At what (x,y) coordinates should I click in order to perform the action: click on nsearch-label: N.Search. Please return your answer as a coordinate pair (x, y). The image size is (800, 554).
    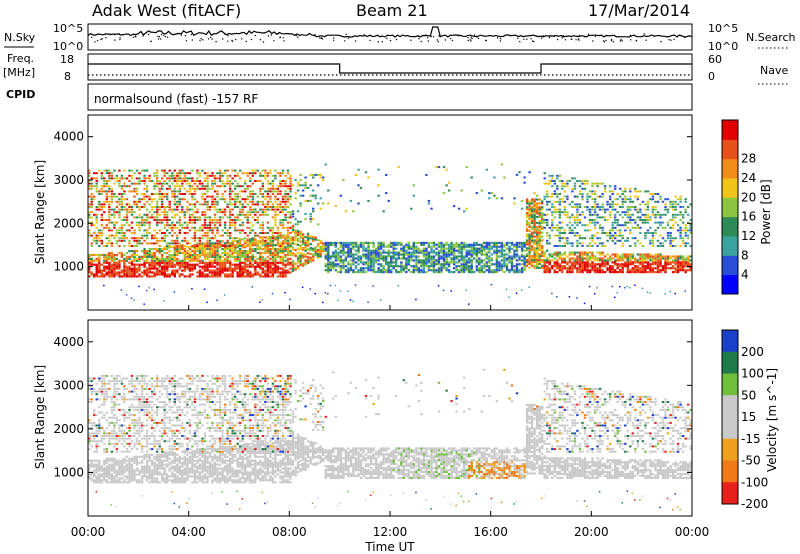
    Looking at the image, I should click on (771, 37).